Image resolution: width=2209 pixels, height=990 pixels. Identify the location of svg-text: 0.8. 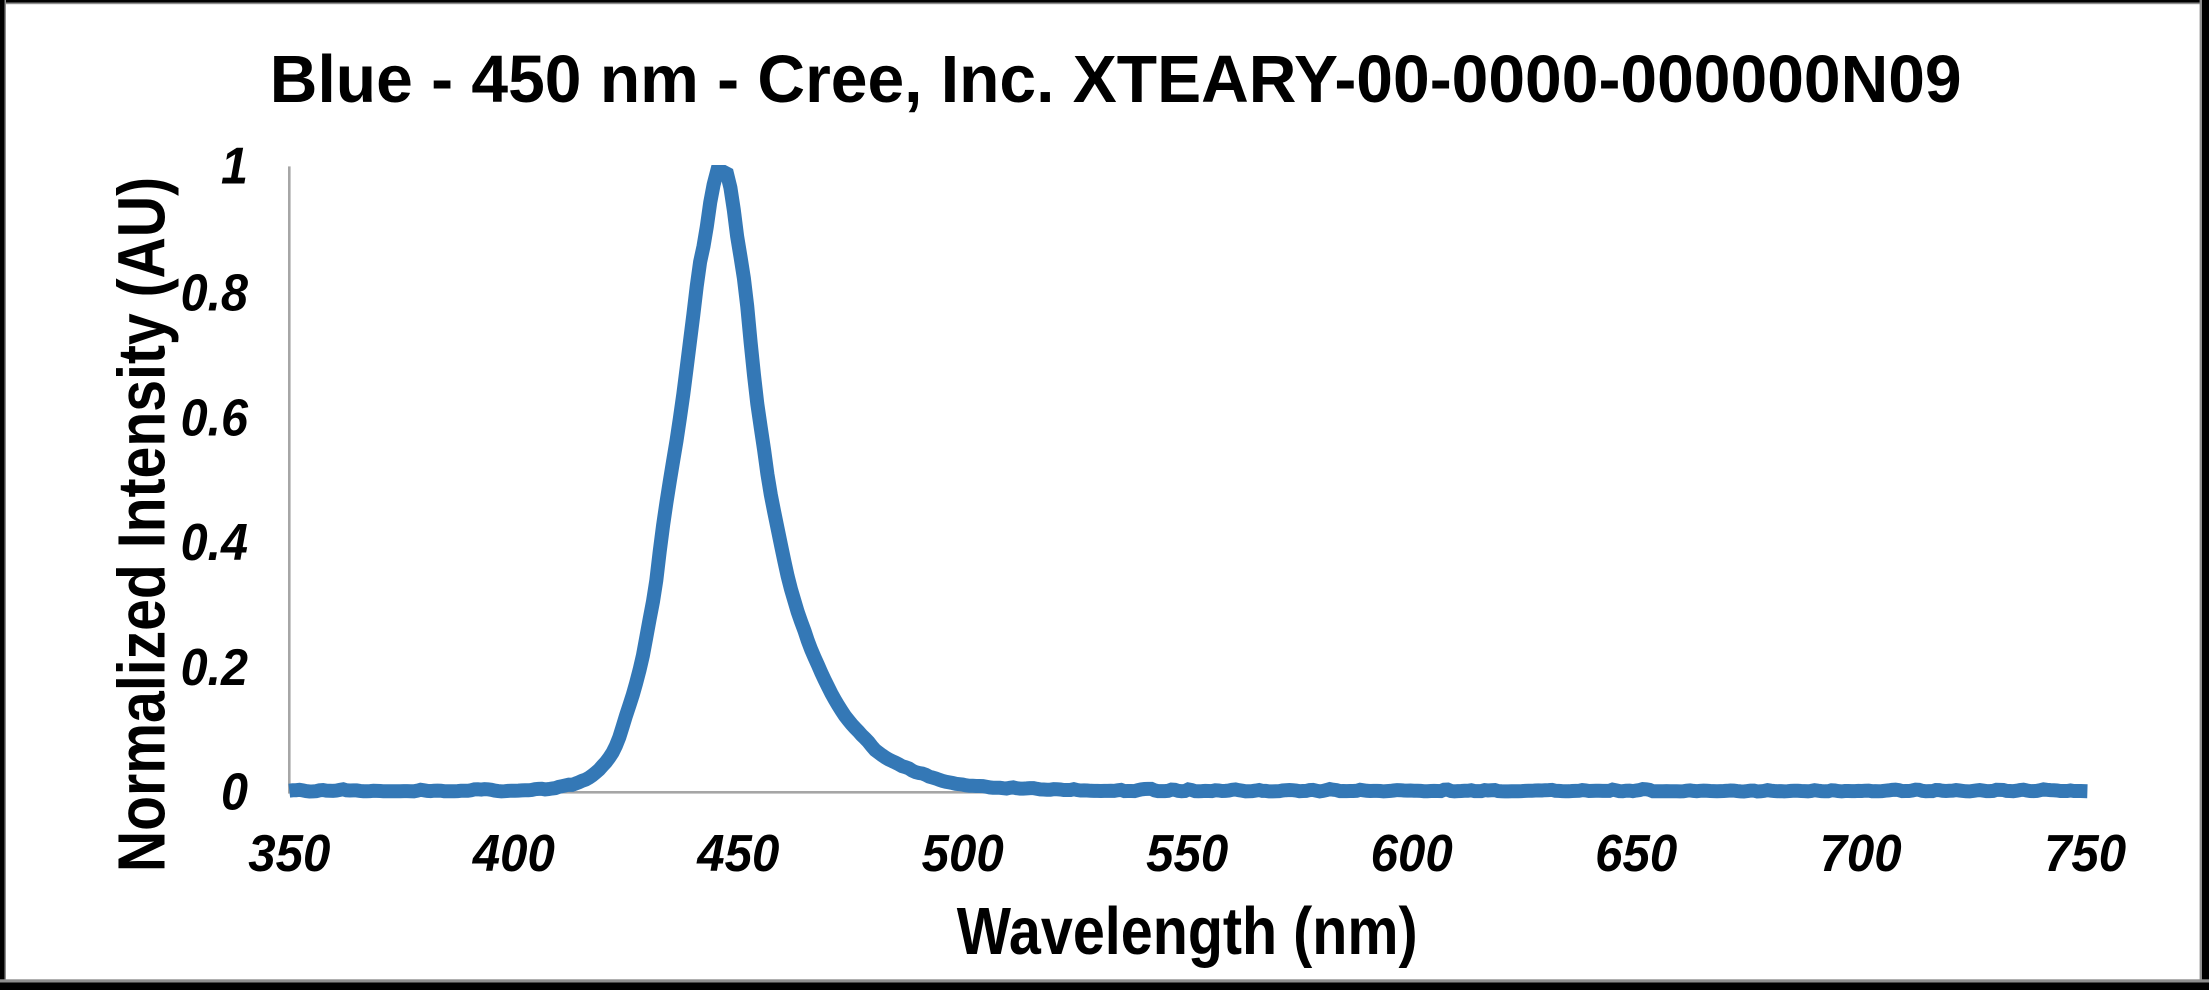
(215, 293).